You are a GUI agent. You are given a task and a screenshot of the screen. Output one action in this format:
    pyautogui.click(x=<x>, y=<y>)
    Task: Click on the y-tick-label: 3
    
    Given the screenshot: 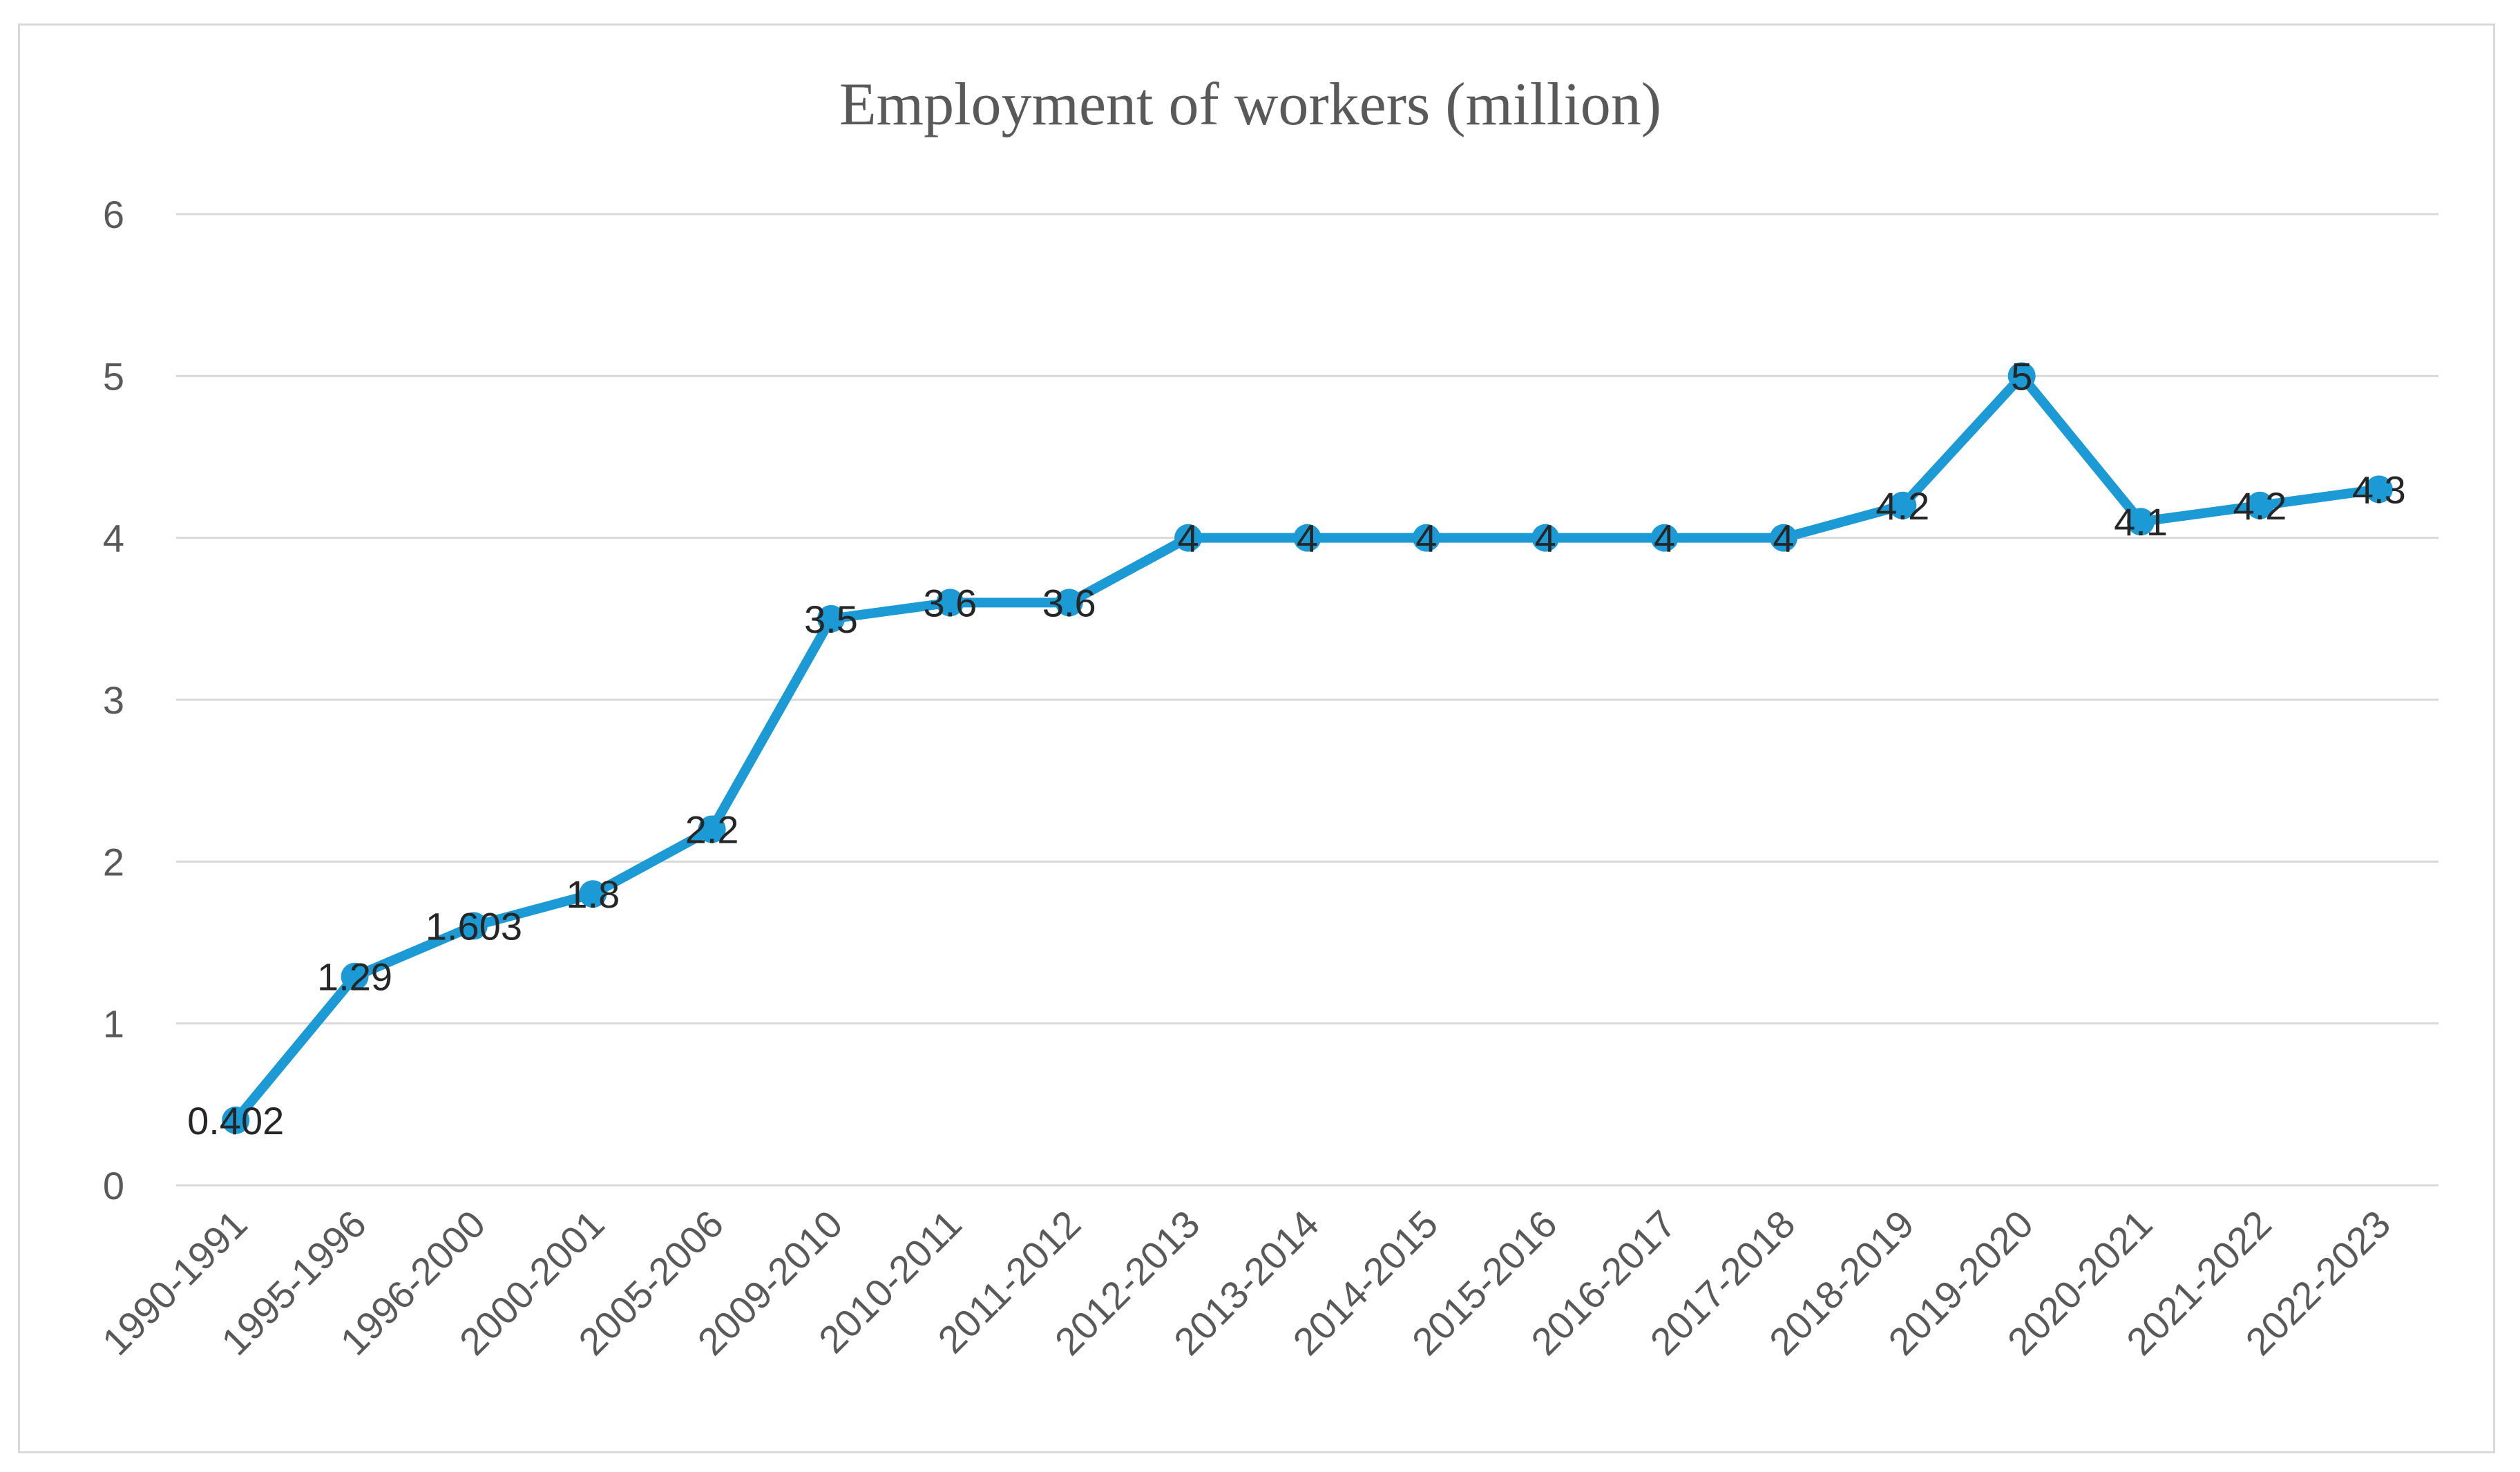 What is the action you would take?
    pyautogui.click(x=113, y=700)
    